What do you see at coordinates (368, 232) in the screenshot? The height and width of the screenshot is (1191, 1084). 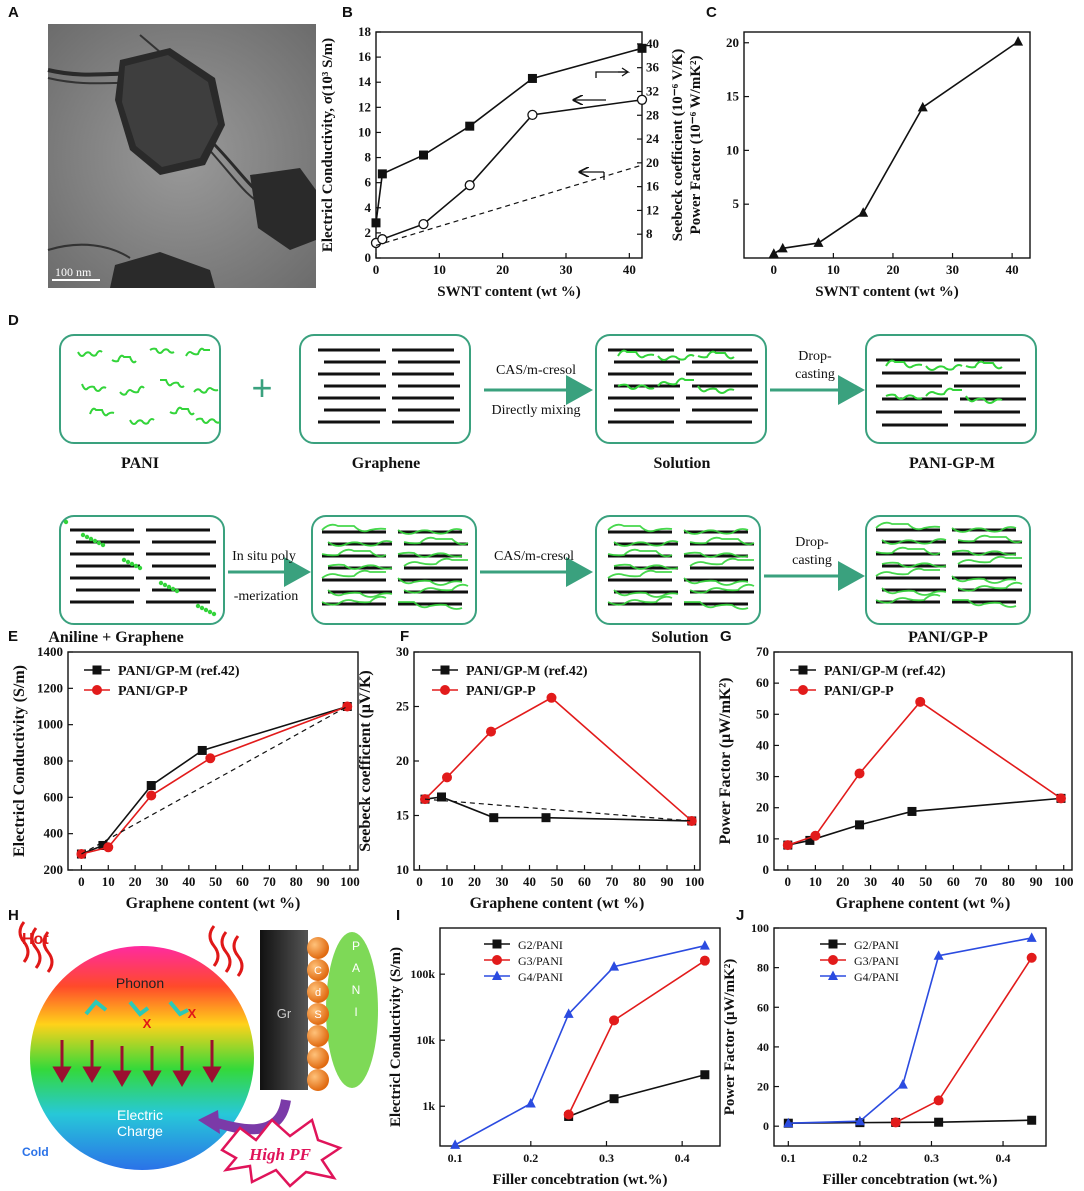 I see `y-tick-label: 2` at bounding box center [368, 232].